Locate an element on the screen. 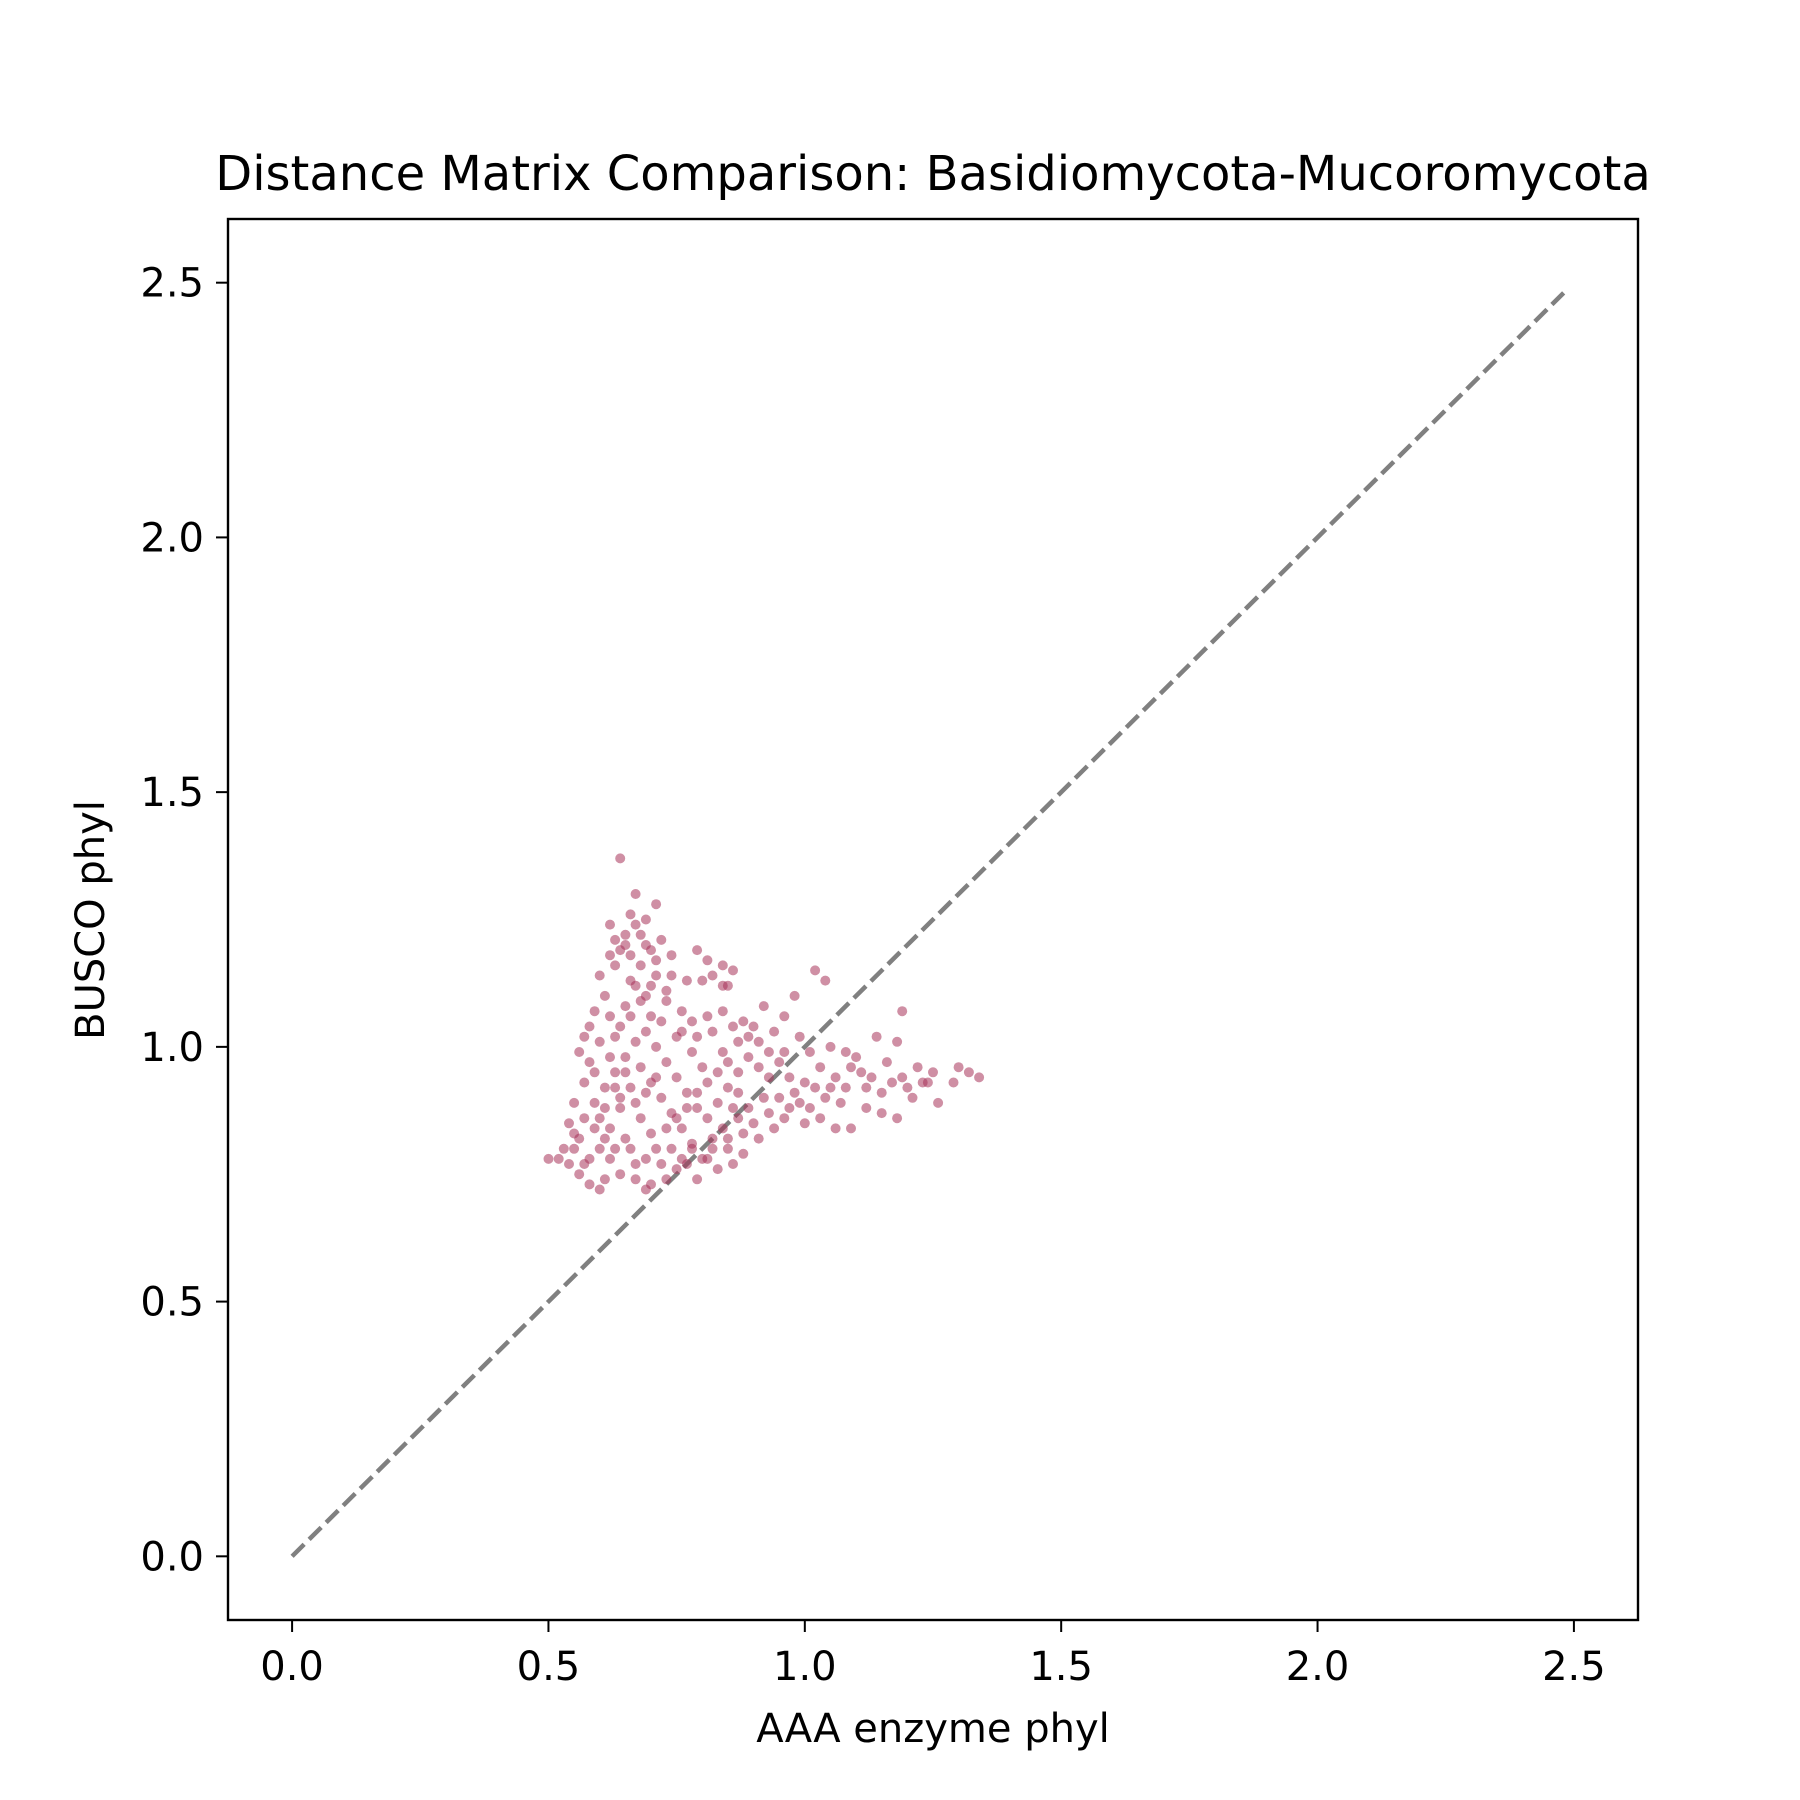 The height and width of the screenshot is (1800, 1800). x-tick-label: 2.0 is located at coordinates (1318, 1667).